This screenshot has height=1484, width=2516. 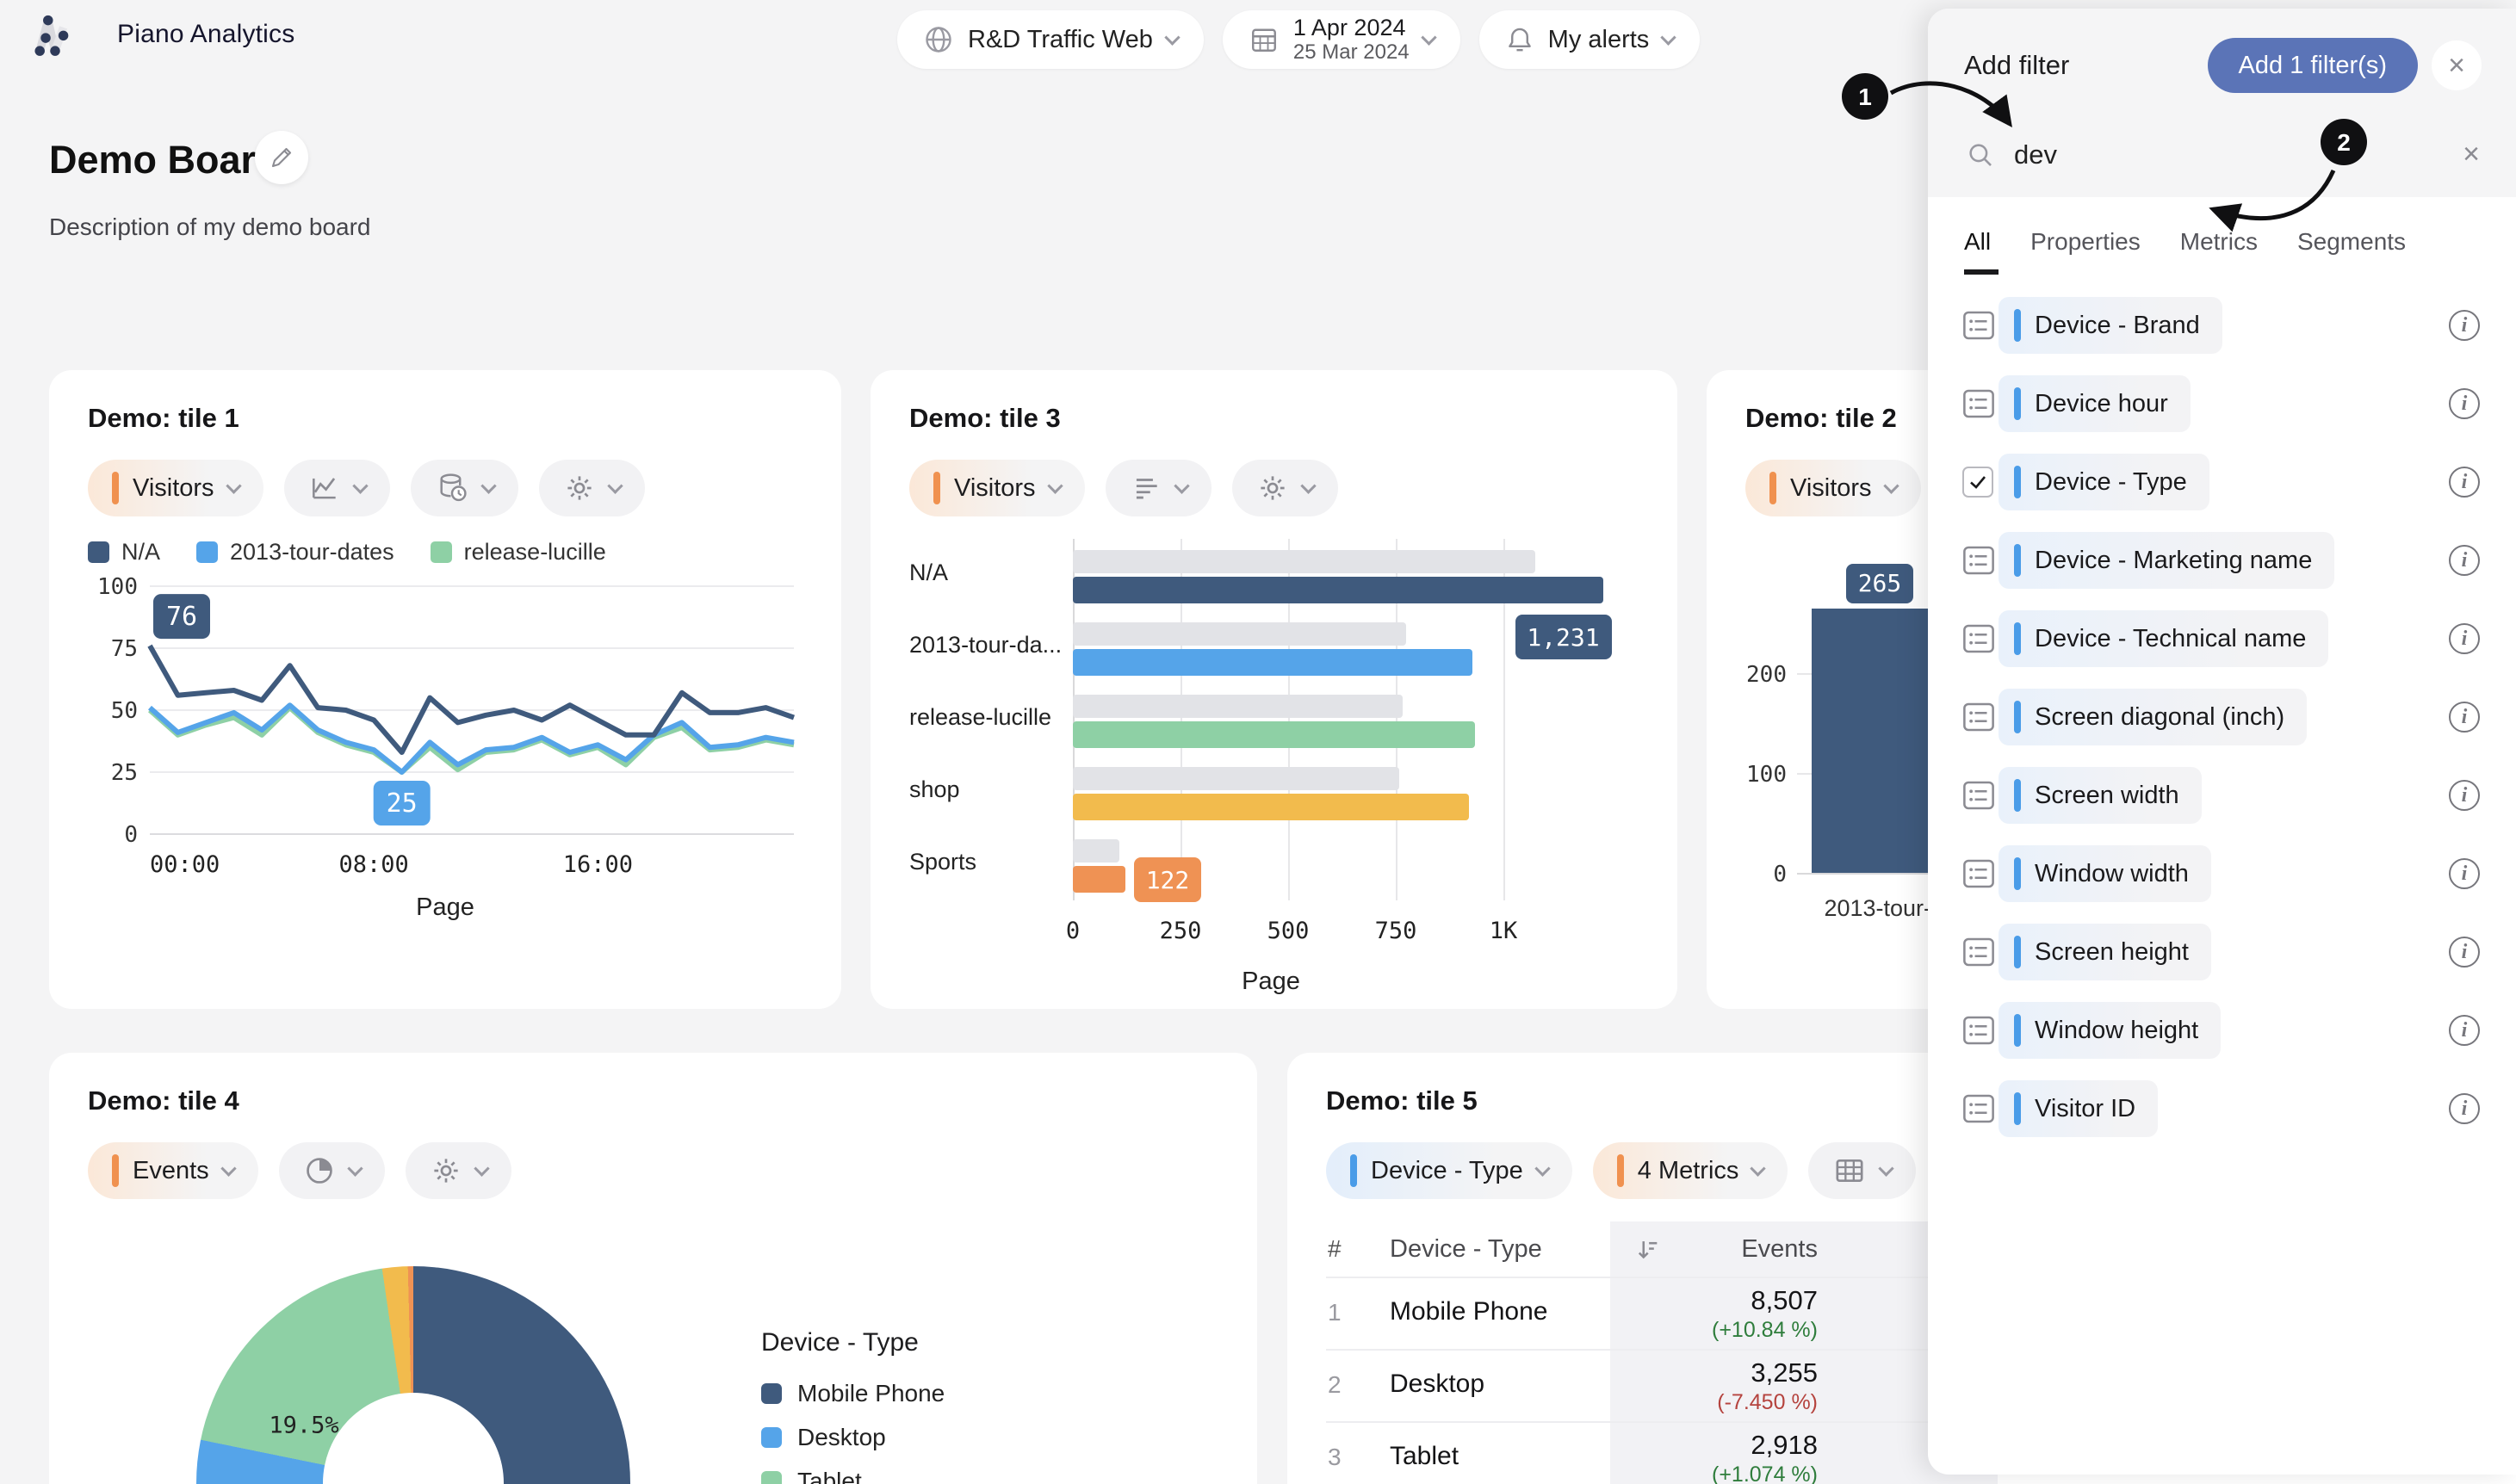 What do you see at coordinates (2351, 241) in the screenshot?
I see `tab-segments: Segments` at bounding box center [2351, 241].